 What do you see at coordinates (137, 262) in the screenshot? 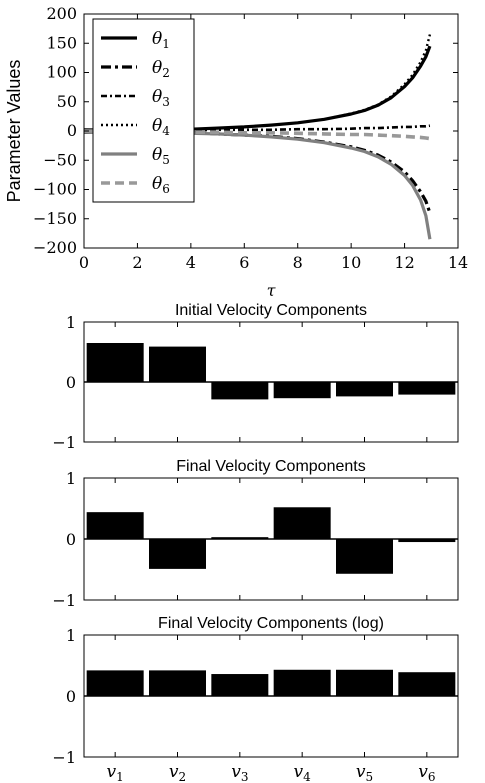
I see `x-tick-label: 2` at bounding box center [137, 262].